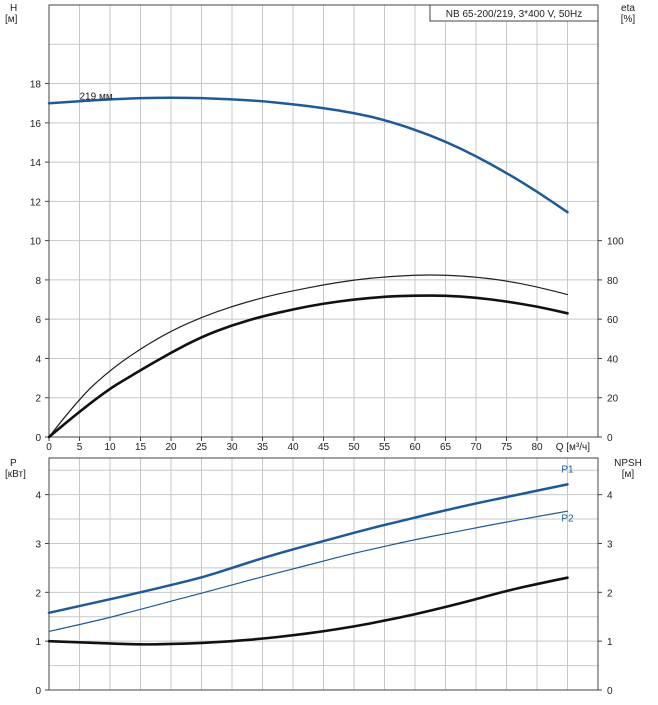 This screenshot has height=705, width=658. I want to click on x-tick-label: 35, so click(263, 447).